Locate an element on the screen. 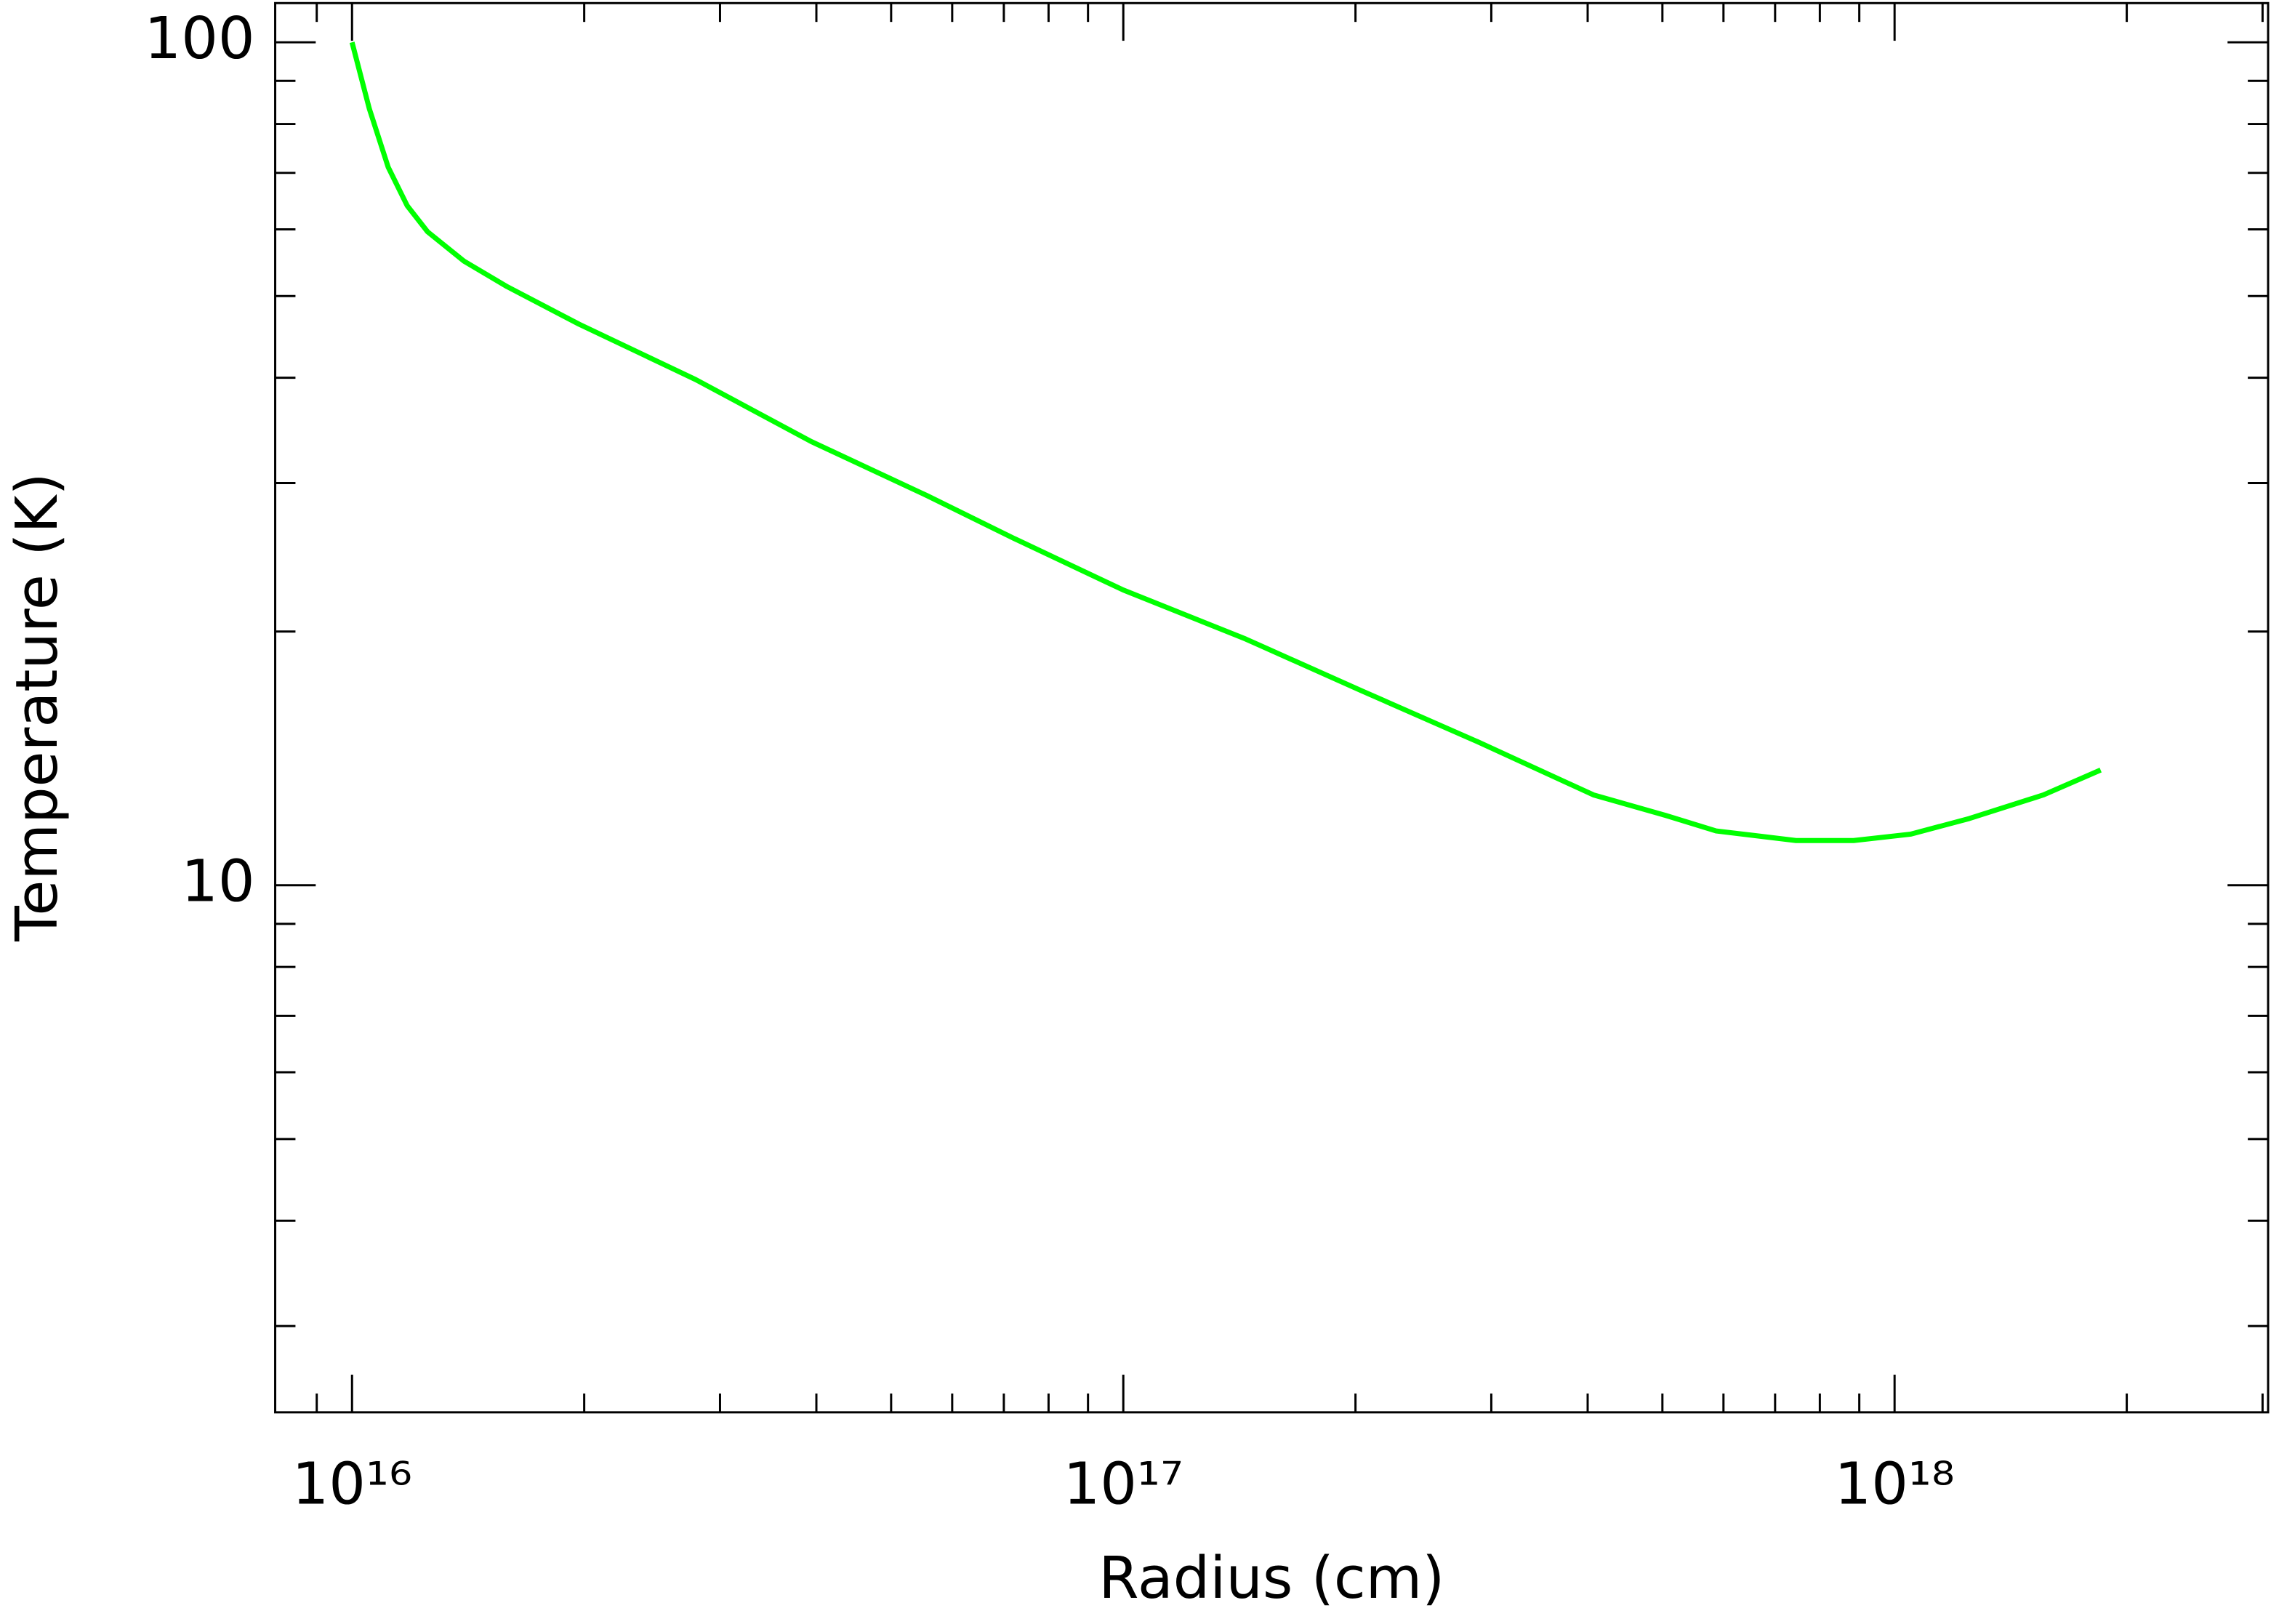 The width and height of the screenshot is (2271, 1624). x-tick-label: 10¹⁸ is located at coordinates (1895, 1483).